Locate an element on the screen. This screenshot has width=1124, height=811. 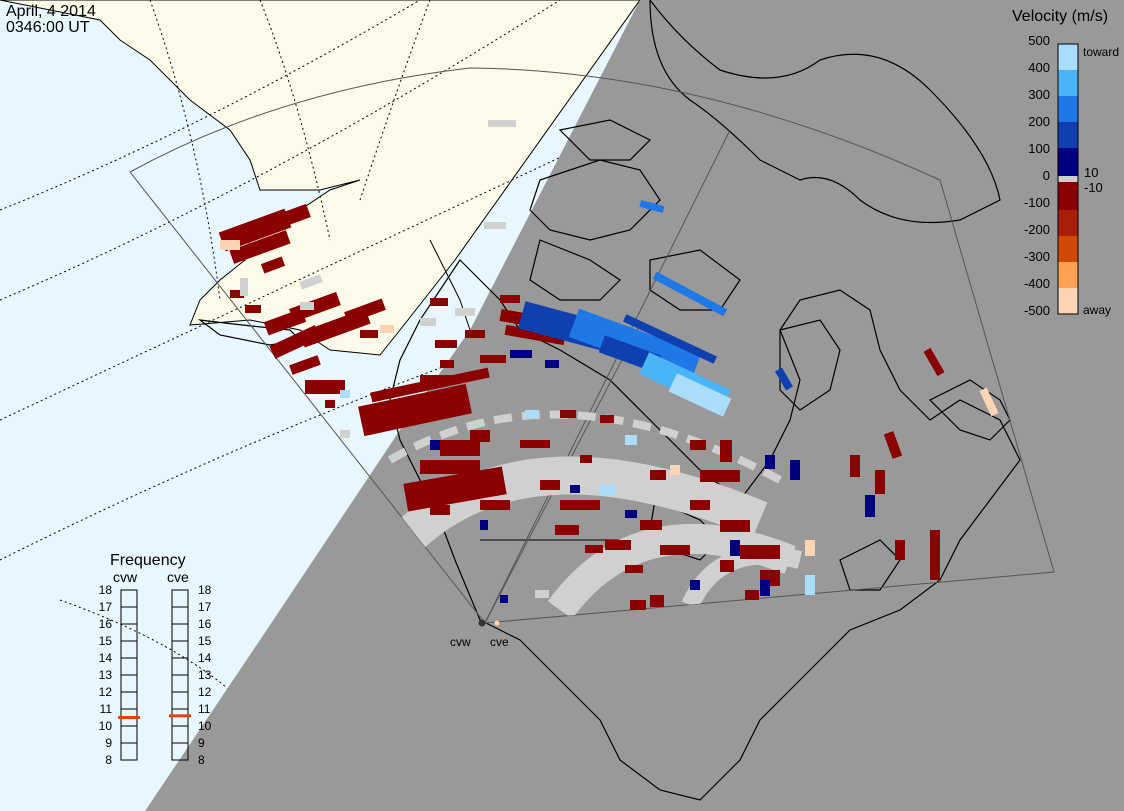
cvw-site-label: cvw is located at coordinates (460, 642).